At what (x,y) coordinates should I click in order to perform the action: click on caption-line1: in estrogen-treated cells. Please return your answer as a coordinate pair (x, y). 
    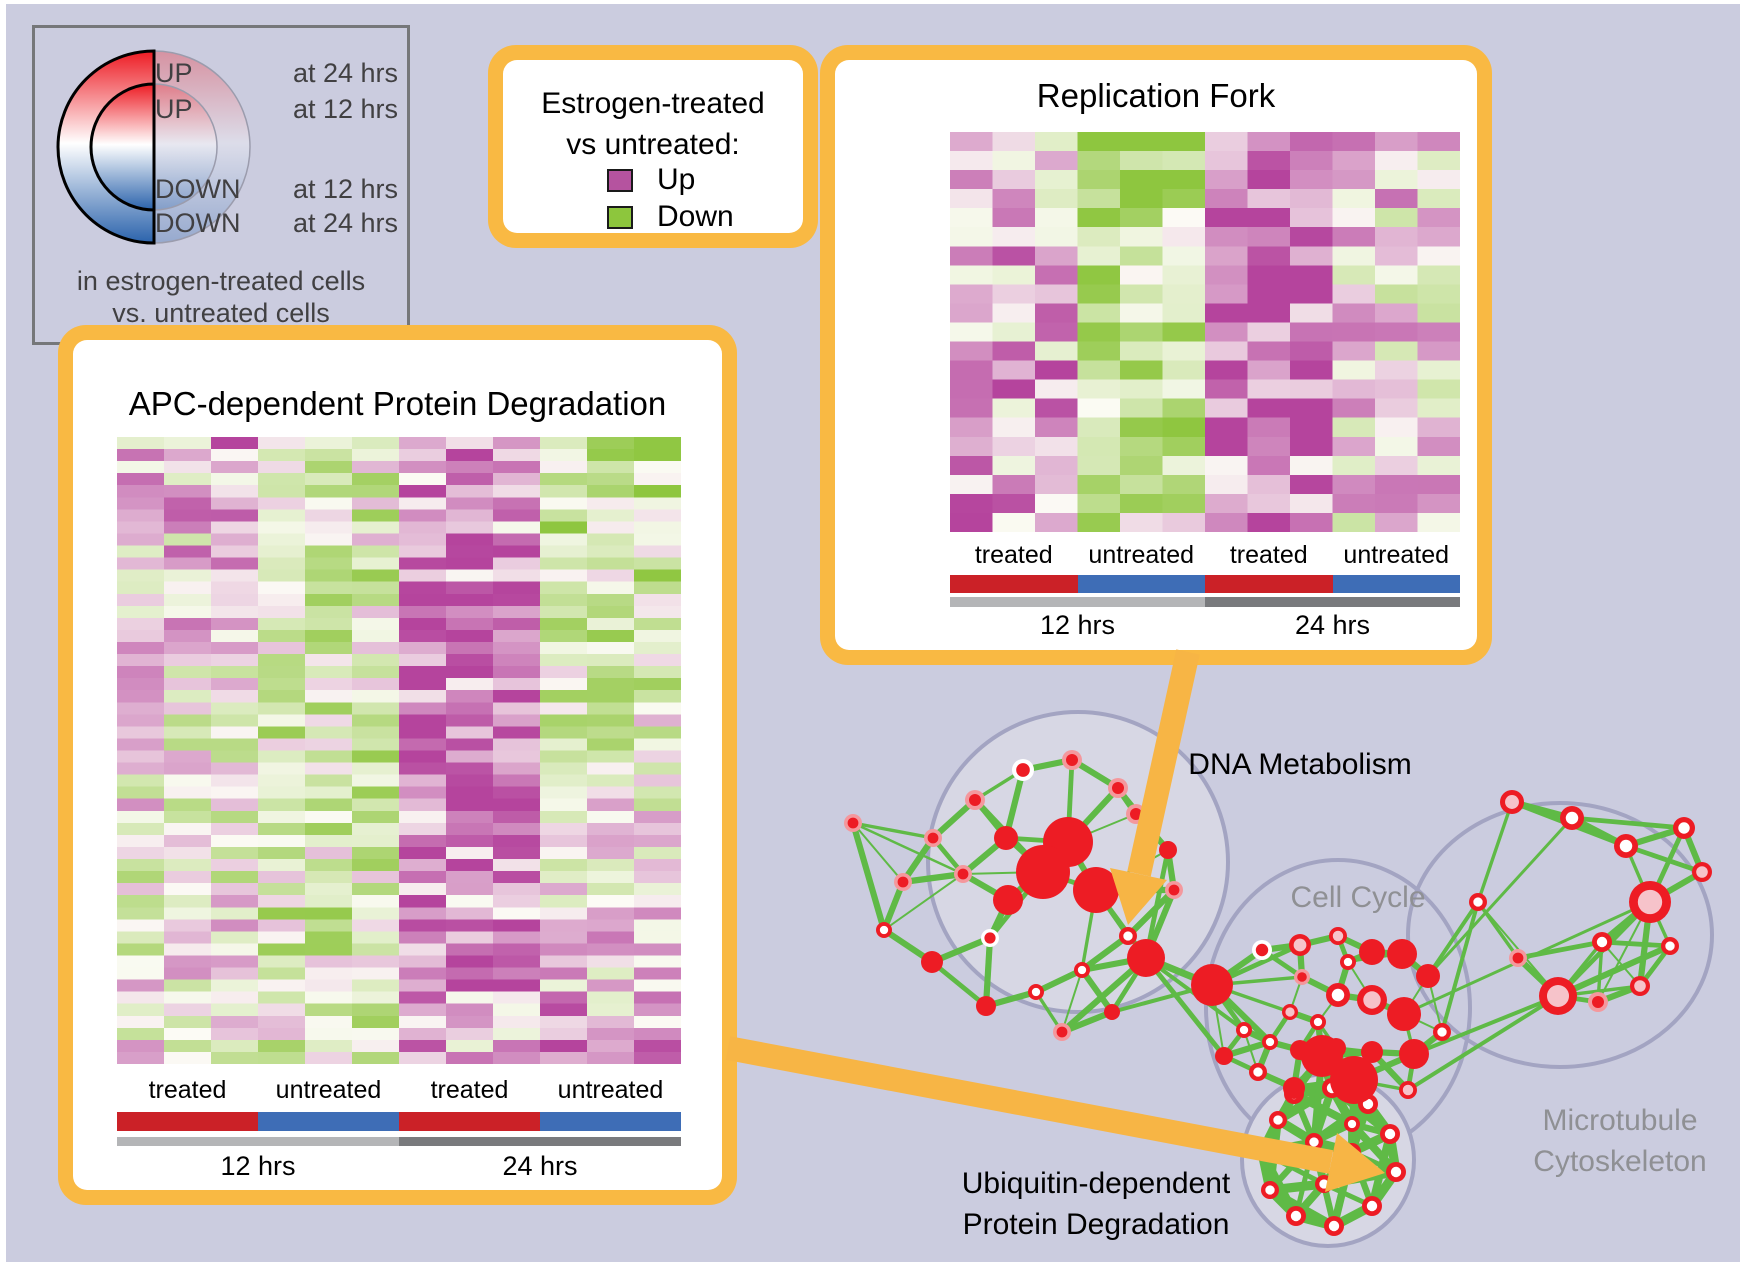
    Looking at the image, I should click on (221, 281).